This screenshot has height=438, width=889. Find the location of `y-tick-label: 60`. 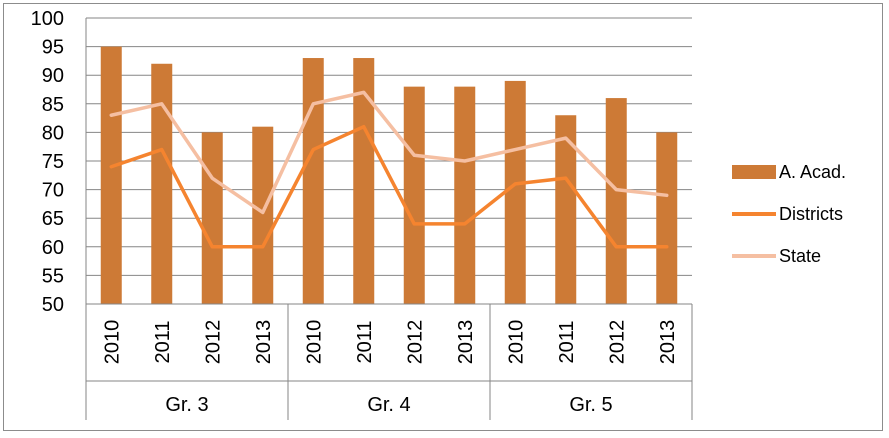

y-tick-label: 60 is located at coordinates (53, 248).